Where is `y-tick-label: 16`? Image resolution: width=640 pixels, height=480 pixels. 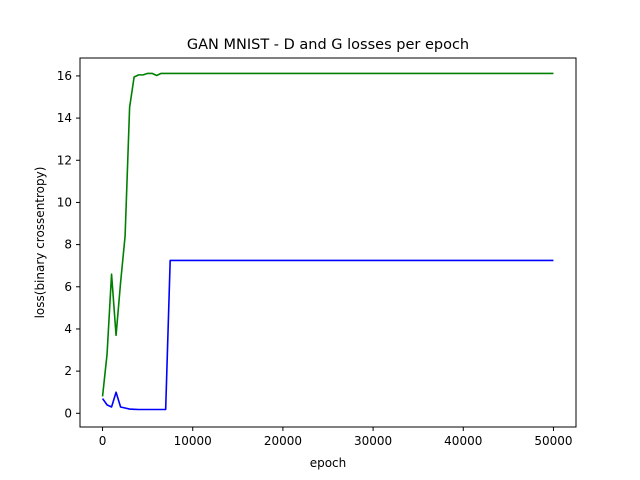
y-tick-label: 16 is located at coordinates (64, 76).